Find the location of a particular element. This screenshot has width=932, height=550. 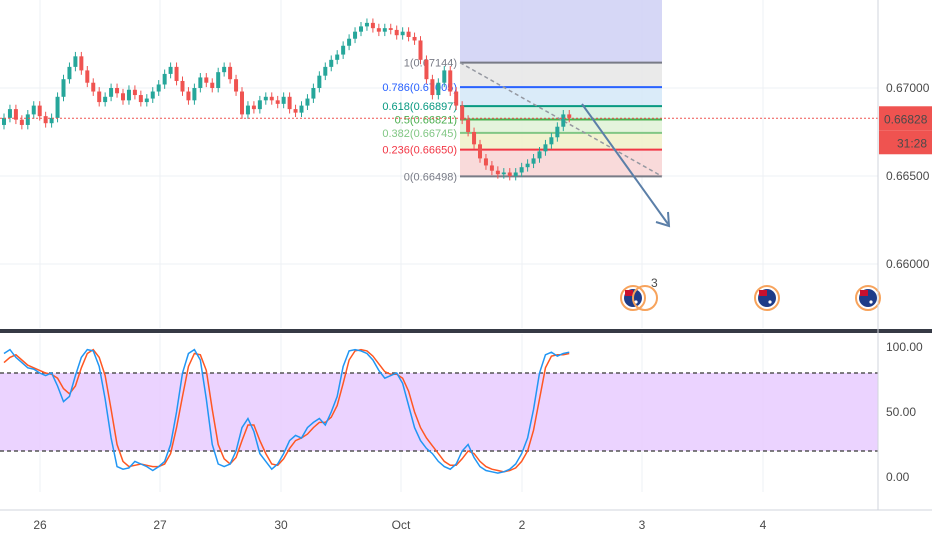

trend-arrow is located at coordinates (626, 165).